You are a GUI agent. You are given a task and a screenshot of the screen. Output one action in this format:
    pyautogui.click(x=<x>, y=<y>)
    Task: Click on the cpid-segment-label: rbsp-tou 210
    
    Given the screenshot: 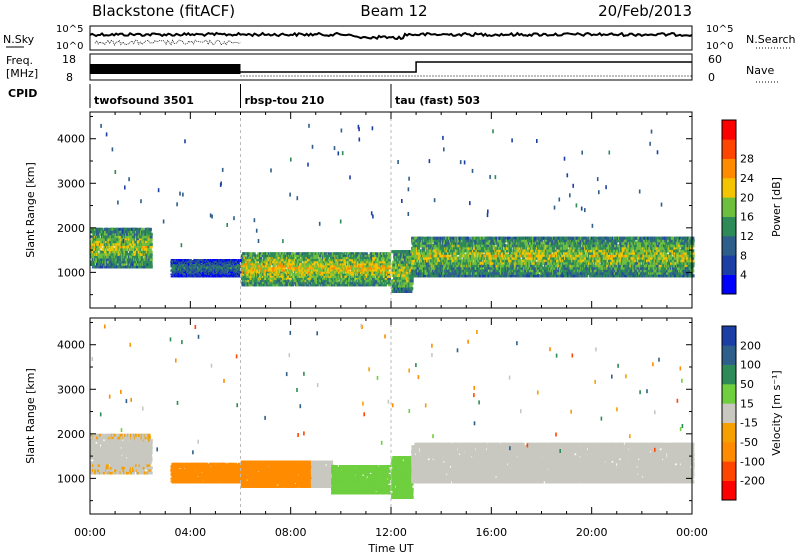 What is the action you would take?
    pyautogui.click(x=285, y=100)
    